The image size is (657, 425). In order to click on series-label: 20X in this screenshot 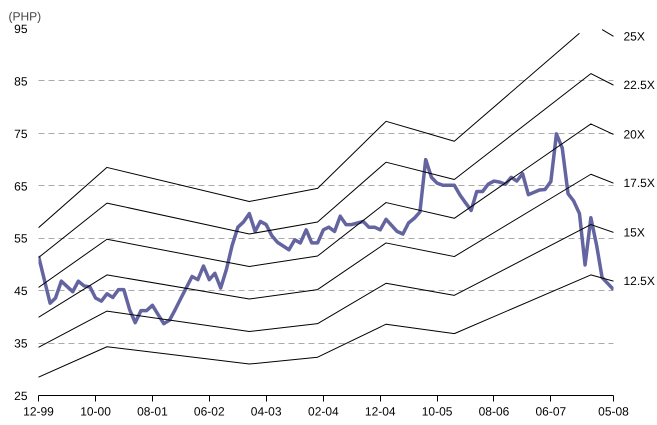, I will do `click(634, 134)`.